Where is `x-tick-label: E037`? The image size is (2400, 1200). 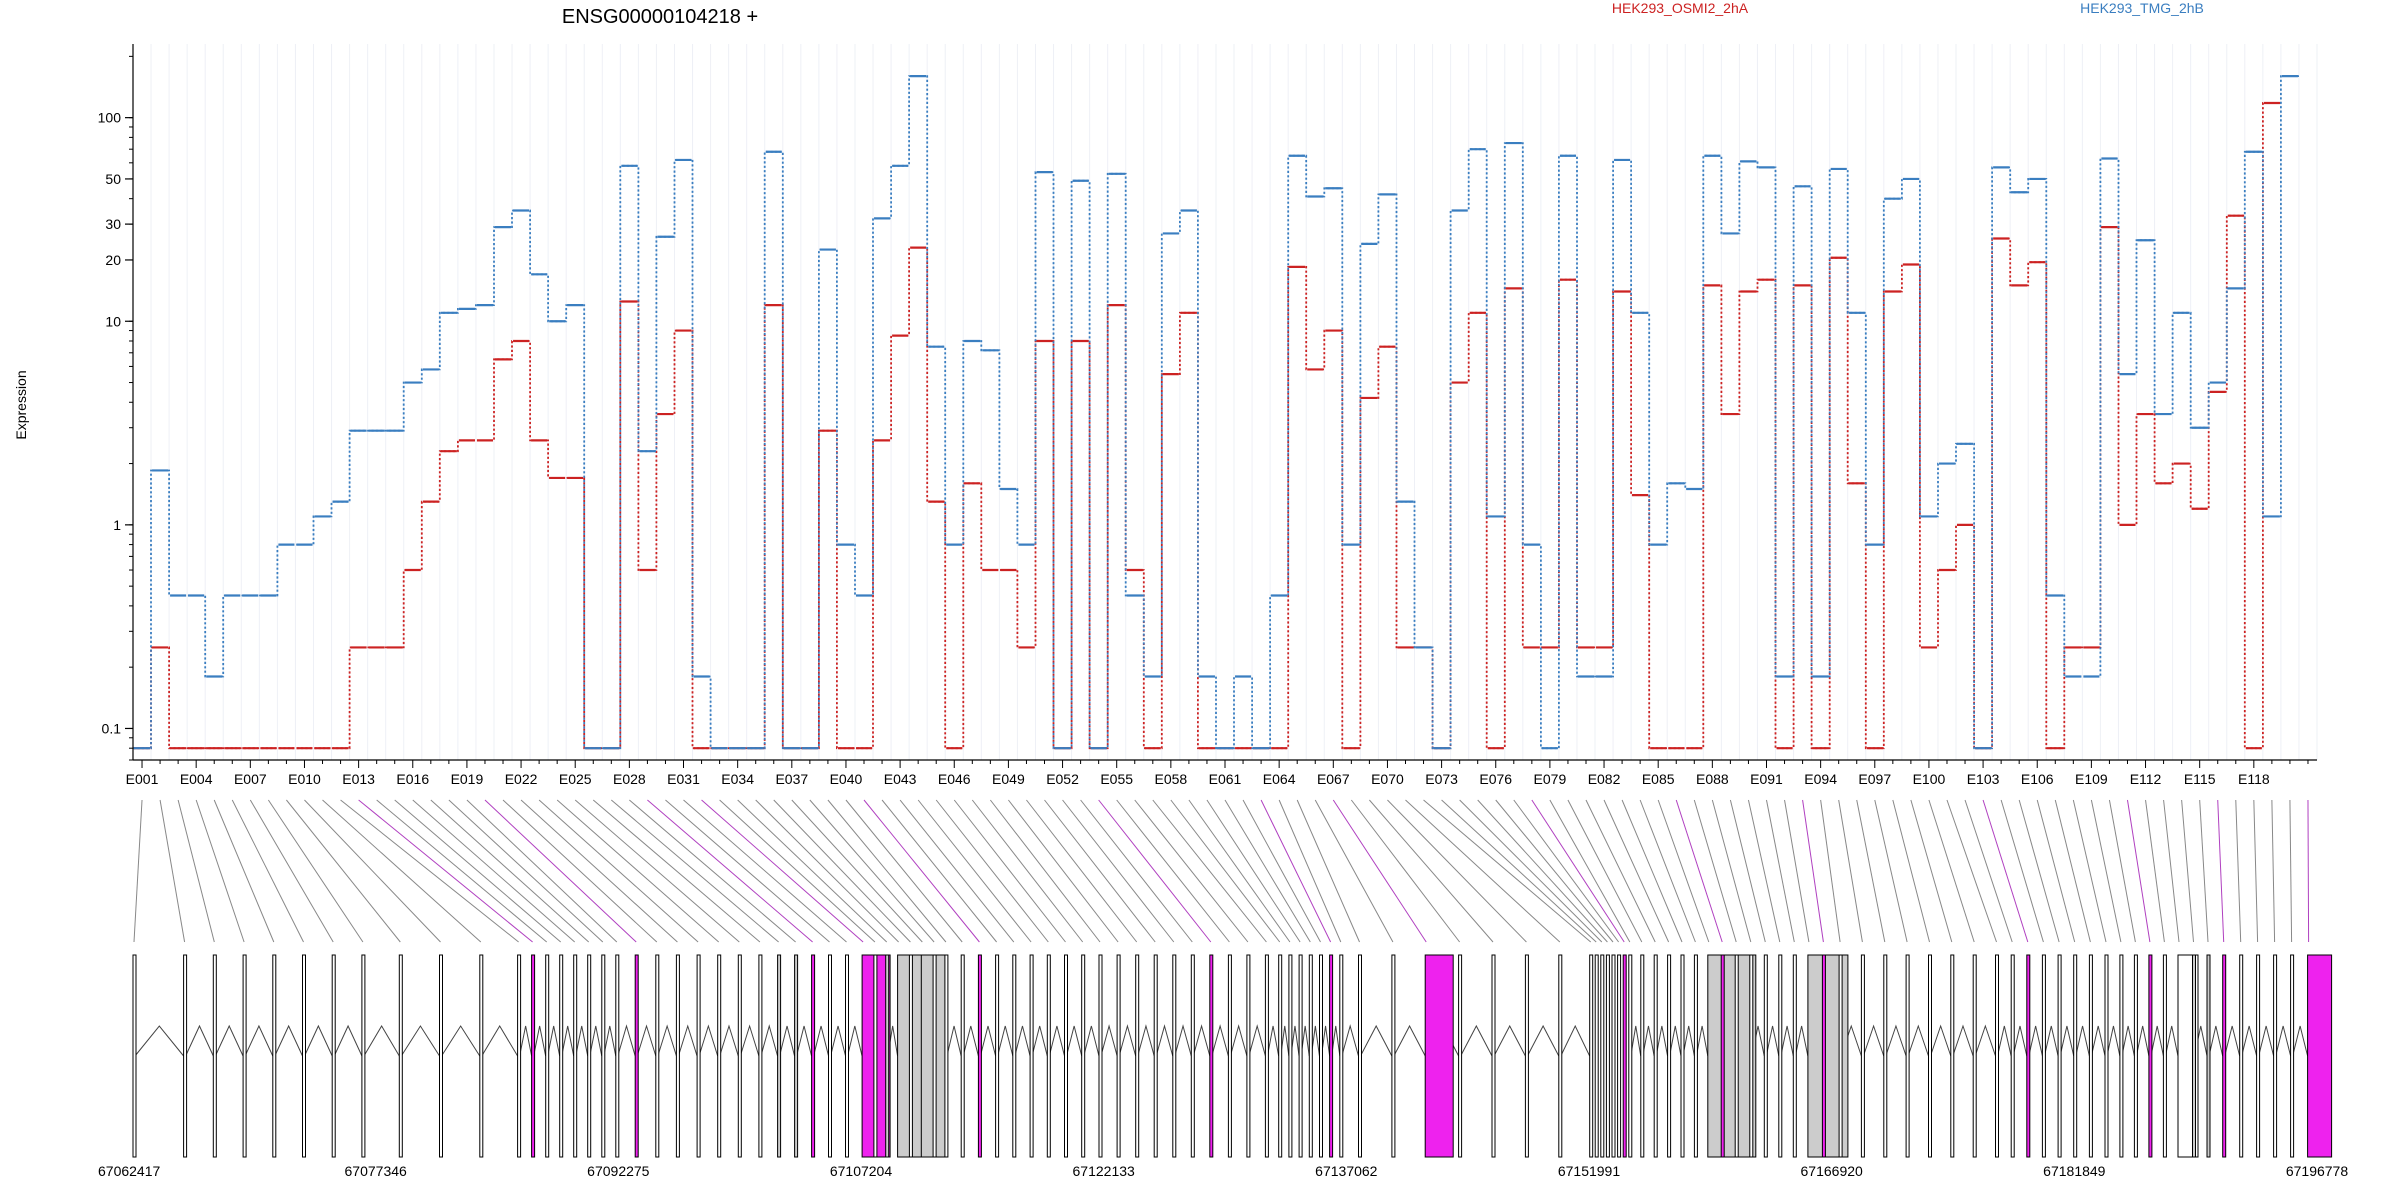 x-tick-label: E037 is located at coordinates (791, 779).